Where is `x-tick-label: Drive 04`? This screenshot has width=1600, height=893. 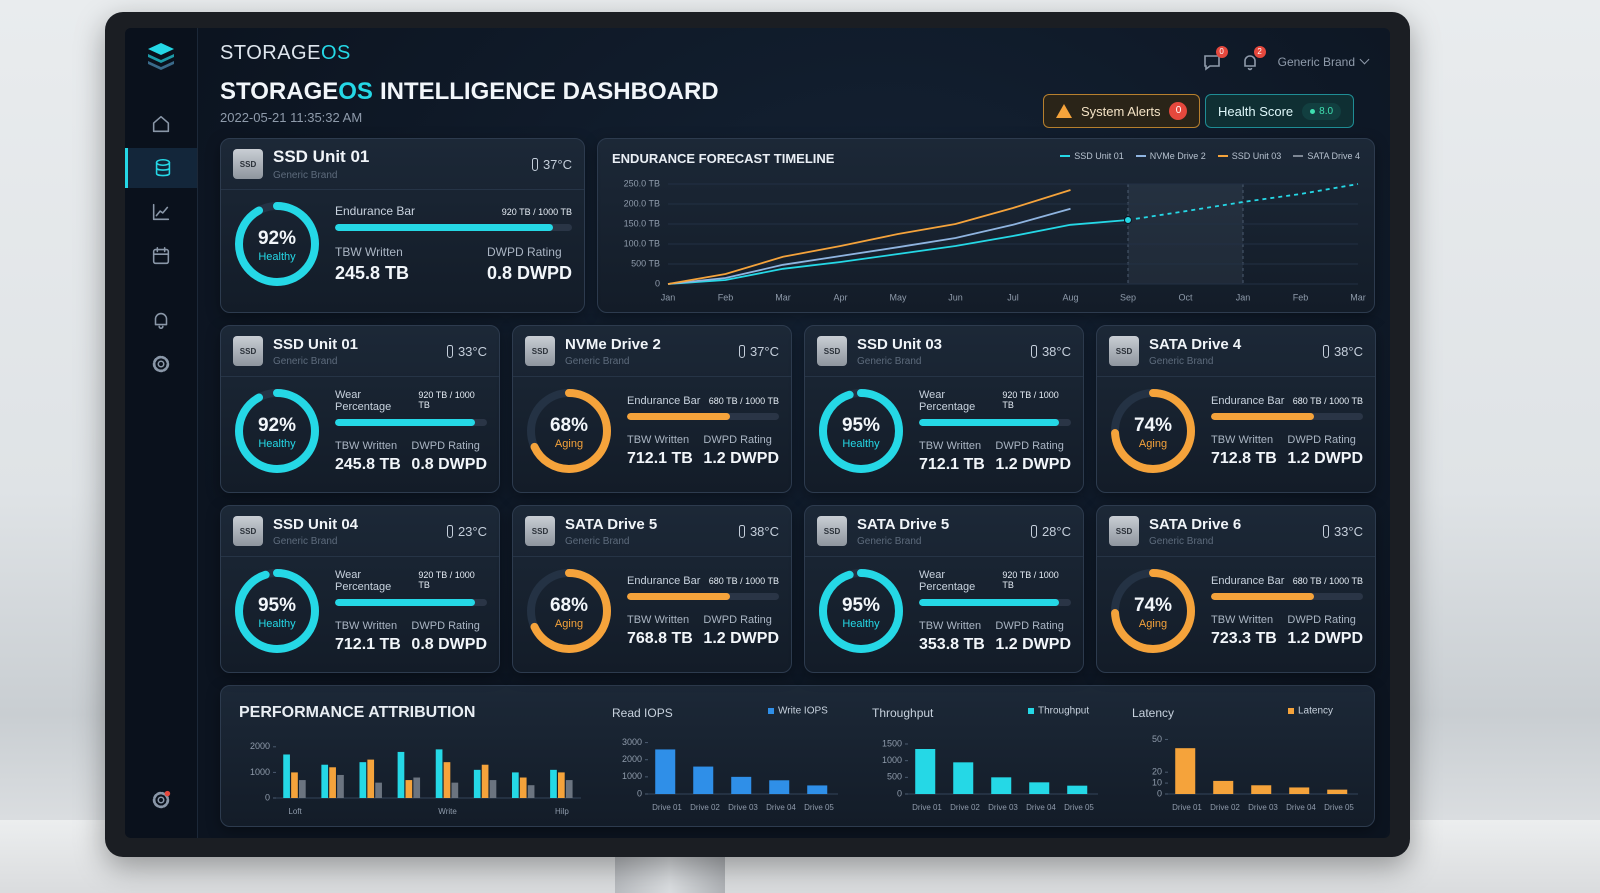
x-tick-label: Drive 04 is located at coordinates (1041, 807).